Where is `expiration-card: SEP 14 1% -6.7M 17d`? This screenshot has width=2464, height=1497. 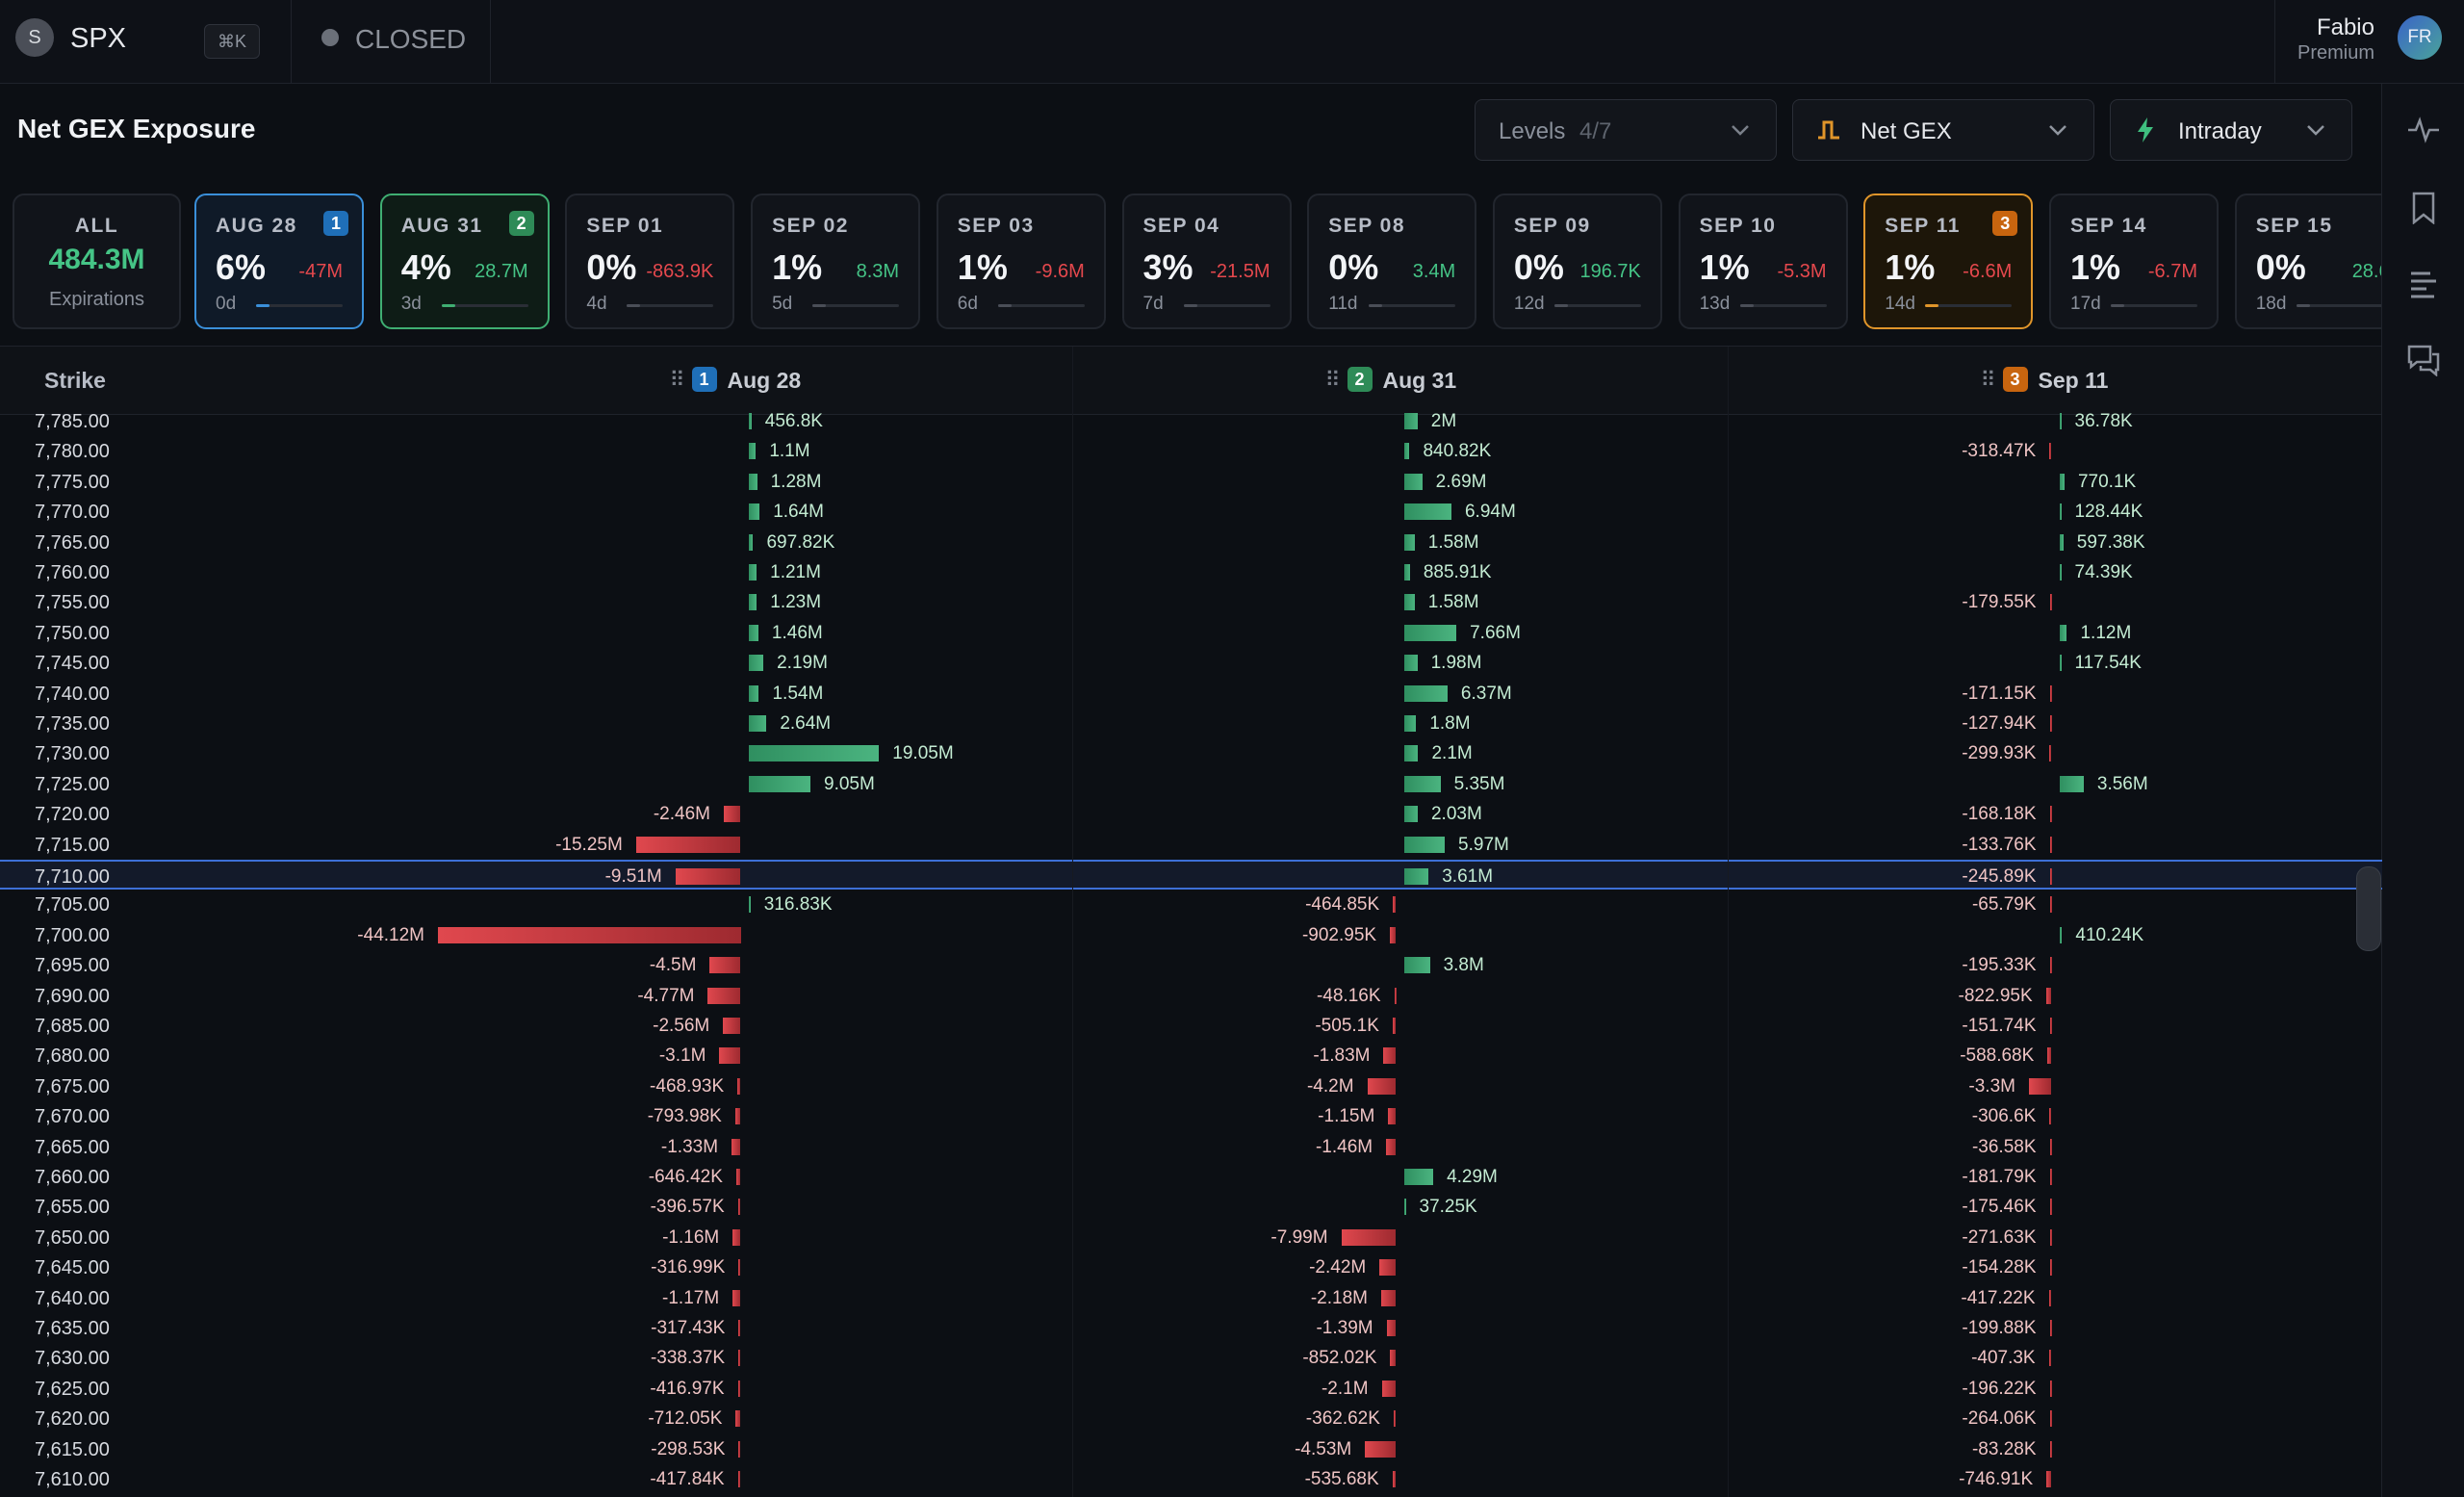
expiration-card: SEP 14 1% -6.7M 17d is located at coordinates (2134, 261).